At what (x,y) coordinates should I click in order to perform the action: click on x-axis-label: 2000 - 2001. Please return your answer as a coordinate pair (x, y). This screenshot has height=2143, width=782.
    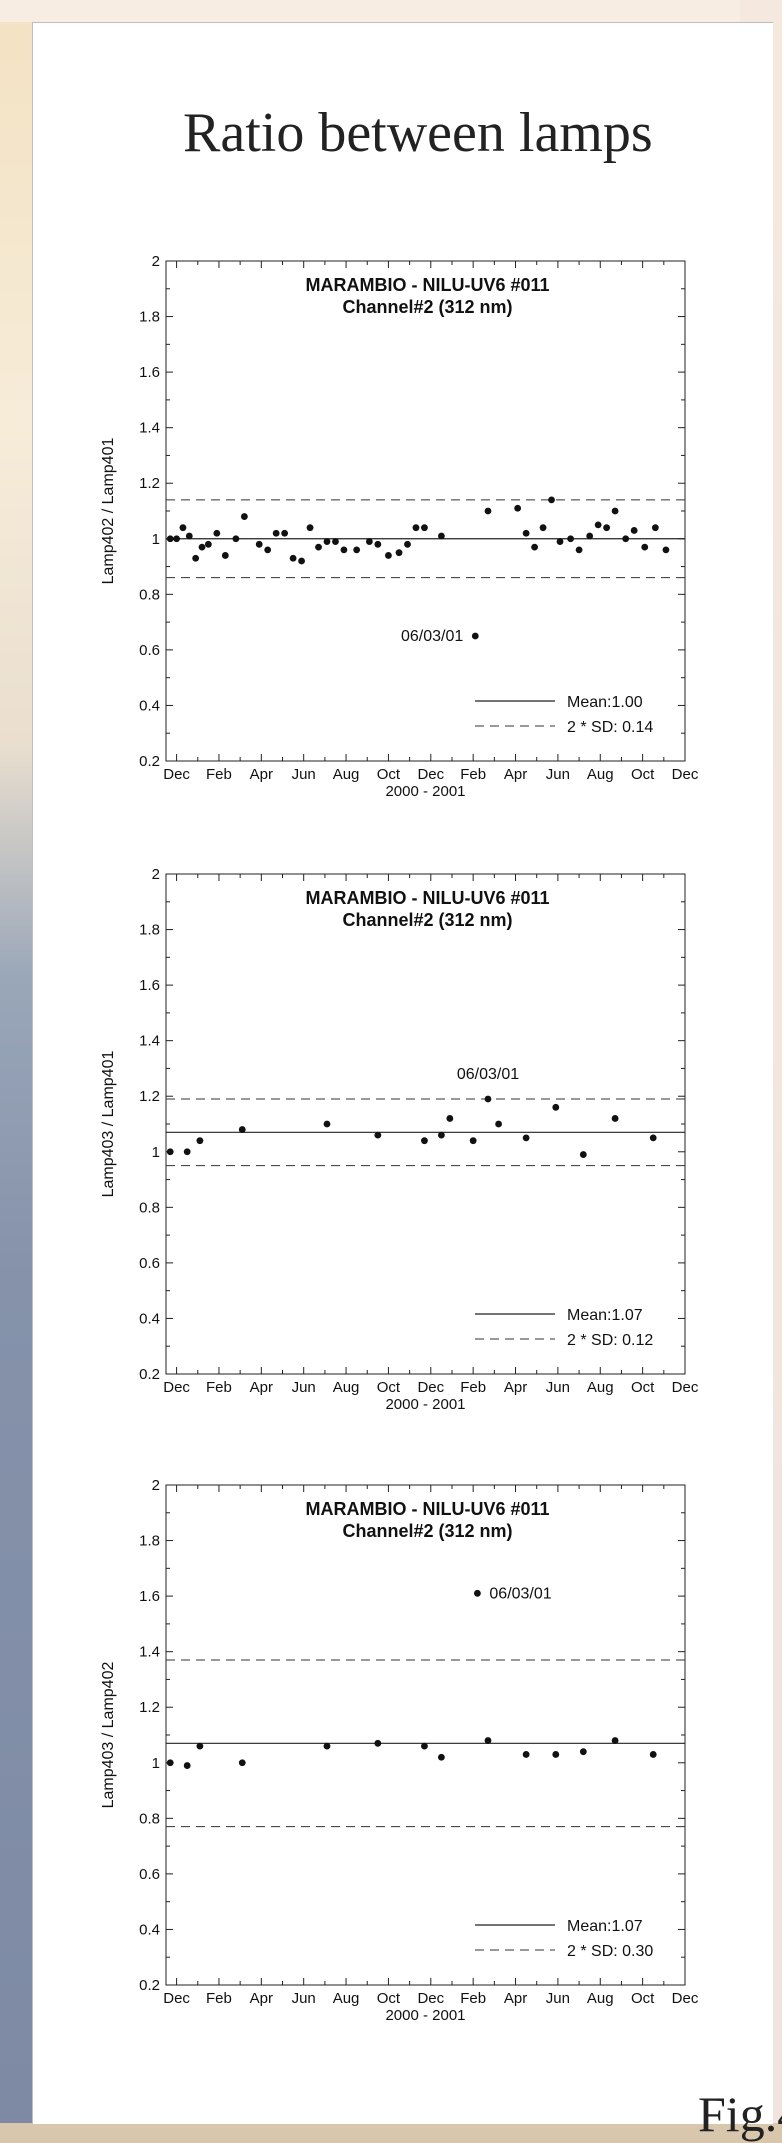
    Looking at the image, I should click on (425, 2015).